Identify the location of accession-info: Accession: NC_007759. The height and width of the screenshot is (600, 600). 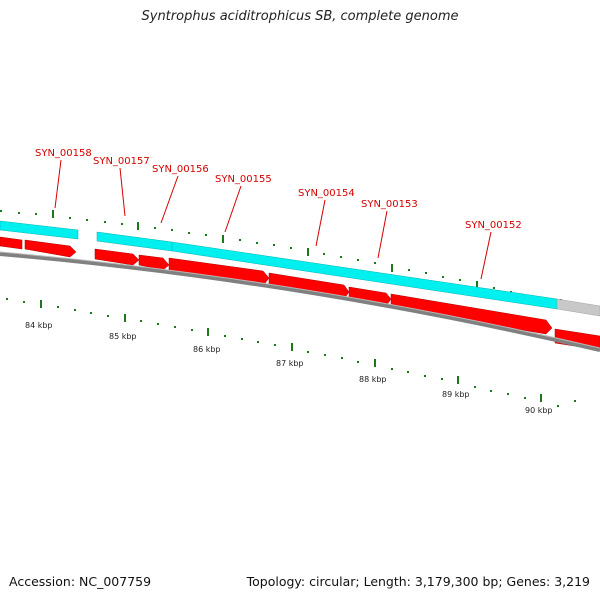
(80, 581).